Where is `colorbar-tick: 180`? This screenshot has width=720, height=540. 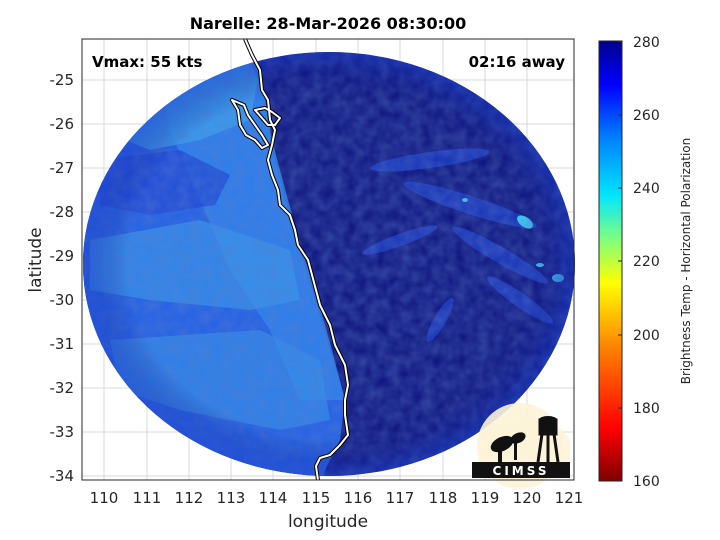 colorbar-tick: 180 is located at coordinates (646, 409).